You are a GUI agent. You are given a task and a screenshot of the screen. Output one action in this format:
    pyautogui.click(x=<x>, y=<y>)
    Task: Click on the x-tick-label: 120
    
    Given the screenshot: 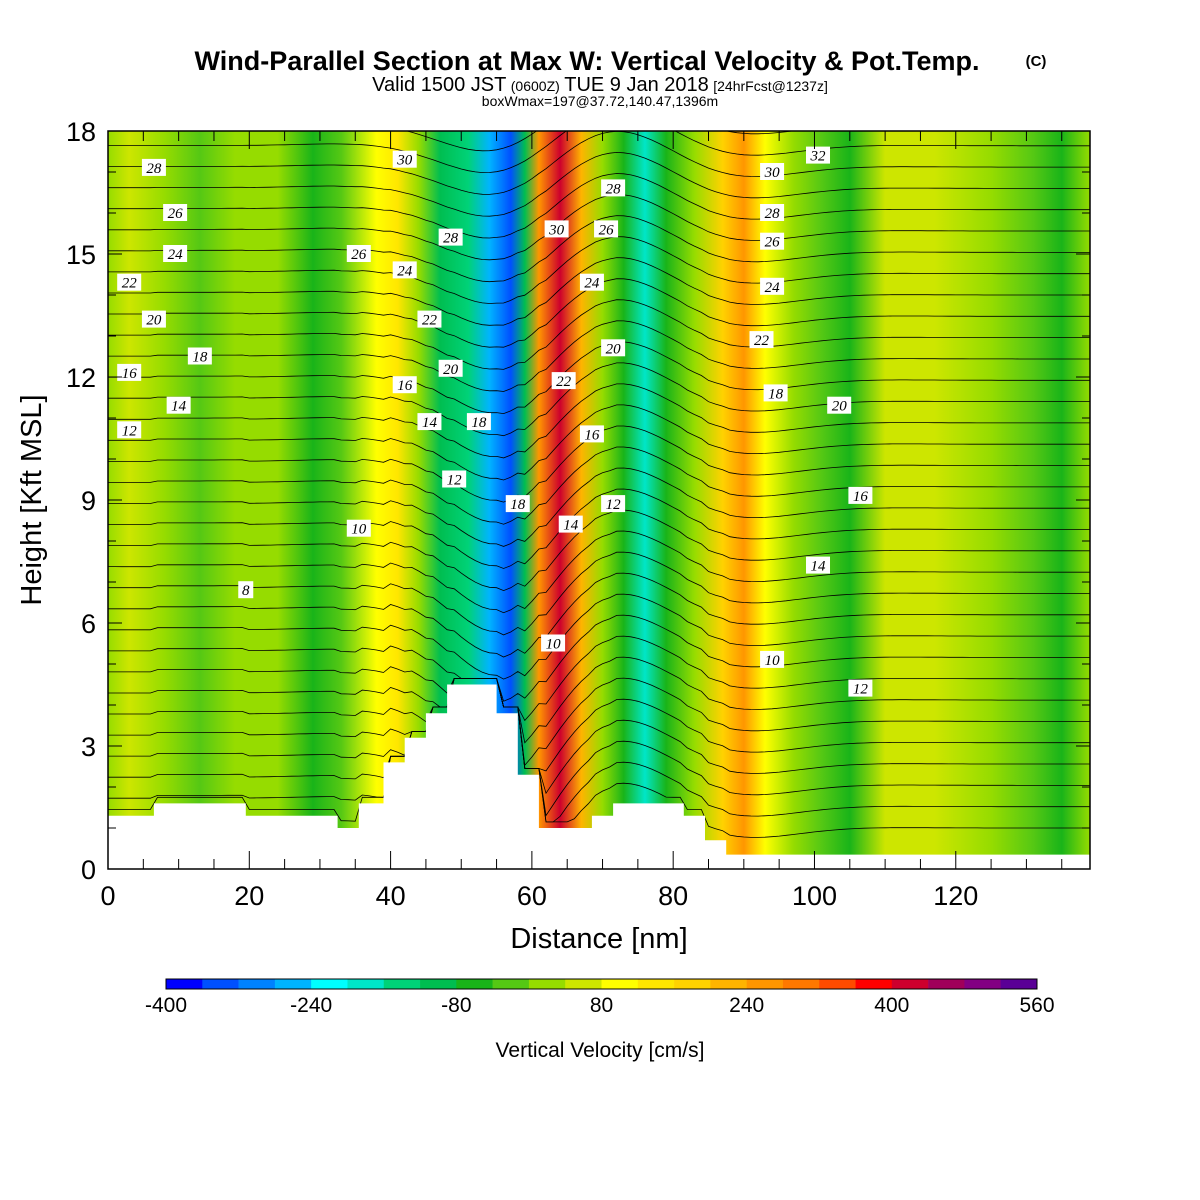 What is the action you would take?
    pyautogui.click(x=955, y=896)
    